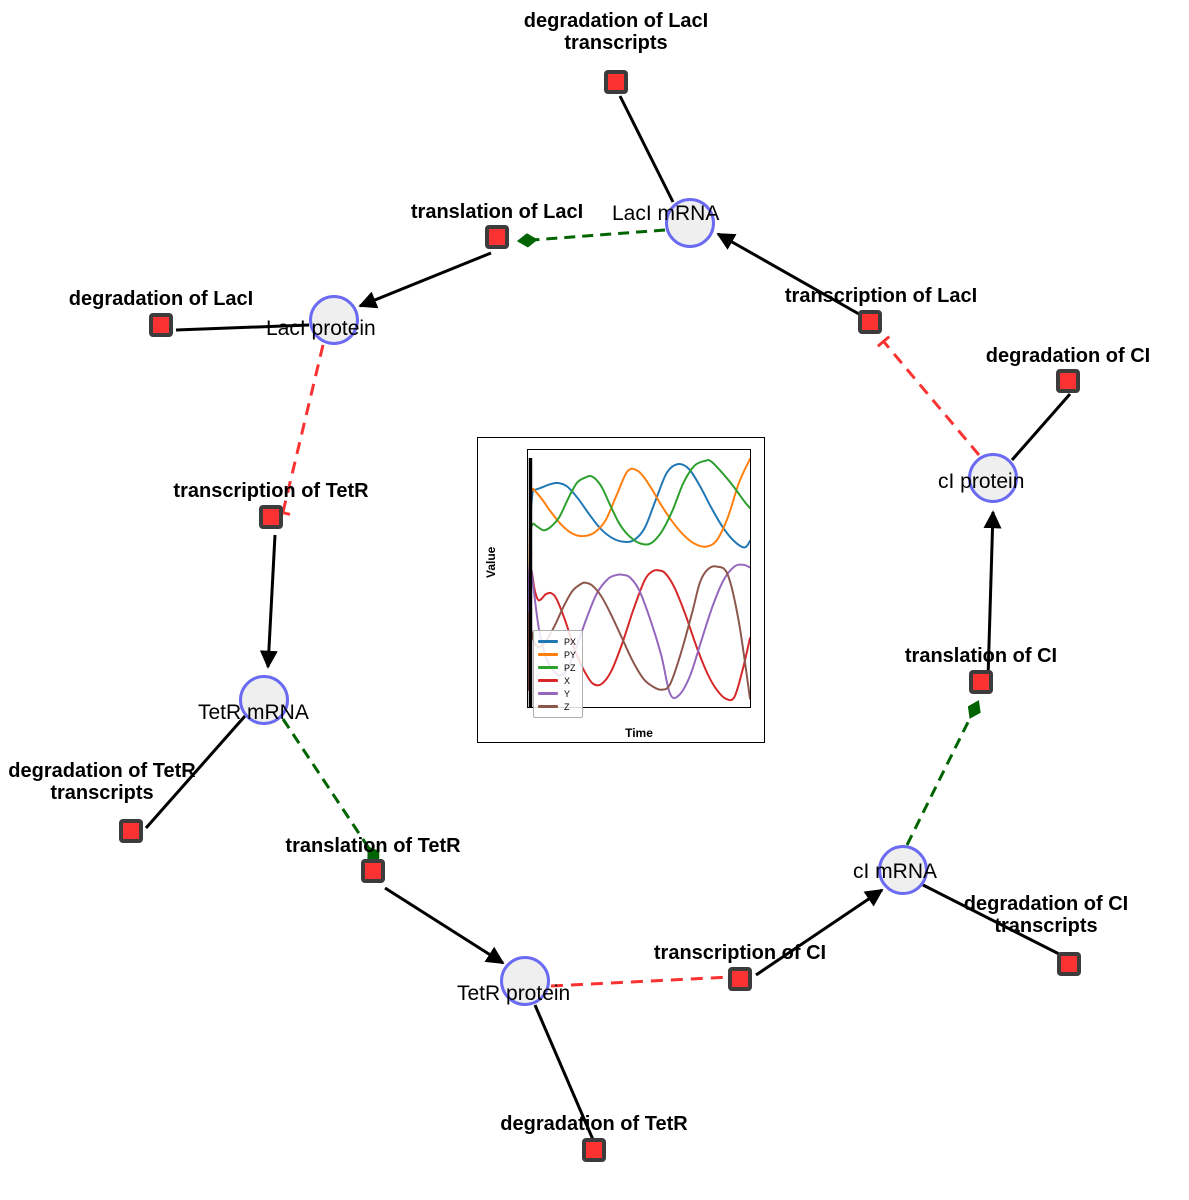 The width and height of the screenshot is (1189, 1200). I want to click on chart-series-pz, so click(639, 561).